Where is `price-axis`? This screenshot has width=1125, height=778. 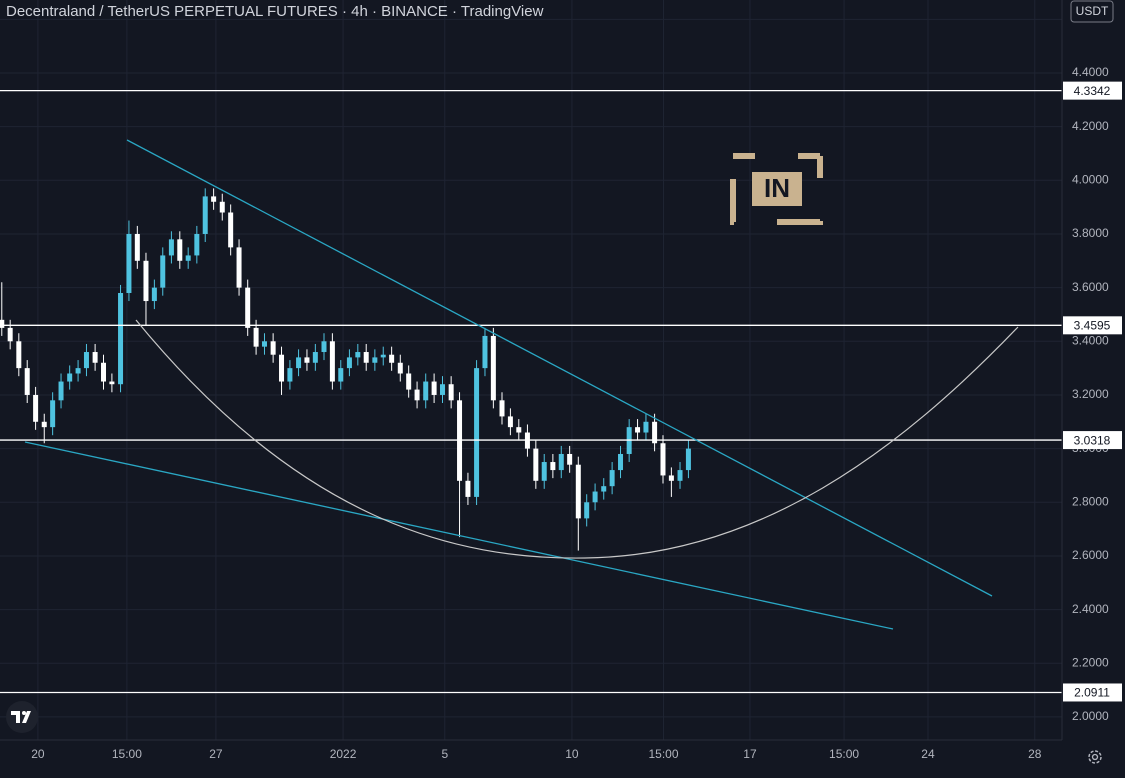 price-axis is located at coordinates (1093, 389).